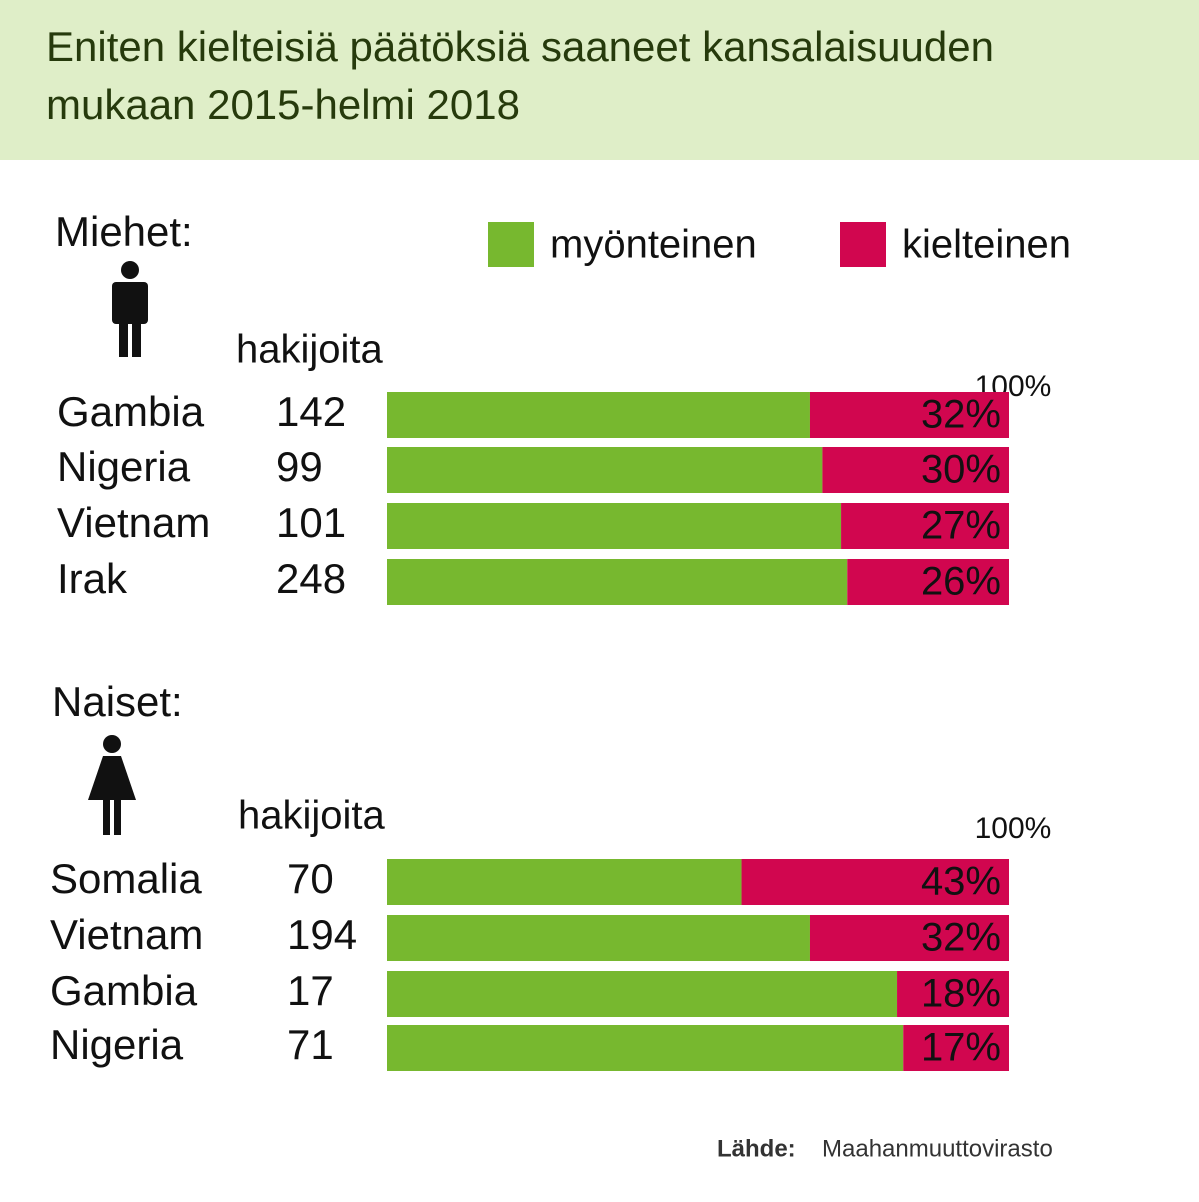 The height and width of the screenshot is (1202, 1199). Describe the element at coordinates (653, 245) in the screenshot. I see `legend-label: myönteinen` at that location.